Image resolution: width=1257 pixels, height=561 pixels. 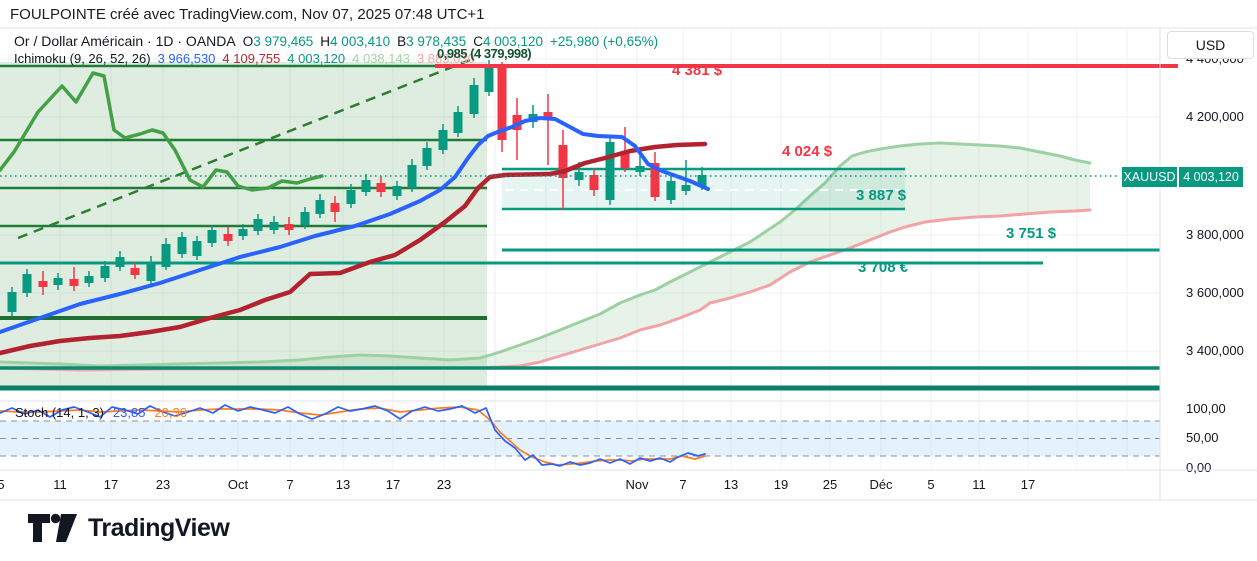 I want to click on time-axis-label: Nov, so click(x=637, y=484).